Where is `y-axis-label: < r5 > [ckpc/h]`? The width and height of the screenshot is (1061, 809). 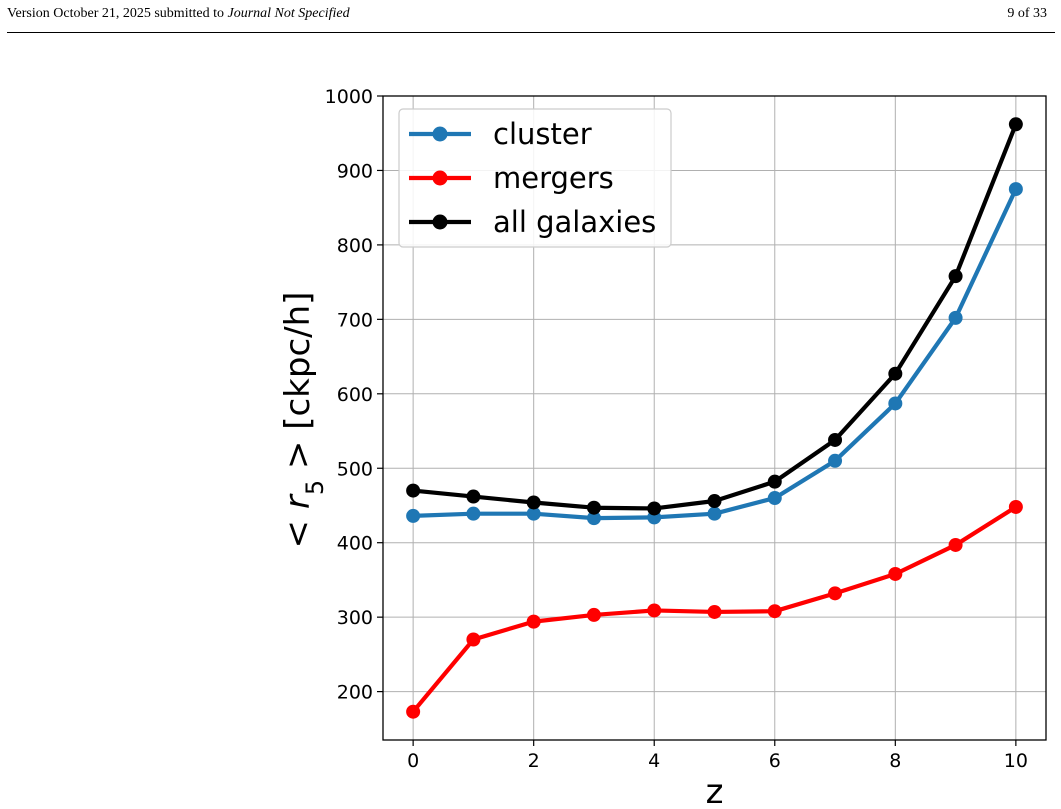
y-axis-label: < r5 > [ckpc/h] is located at coordinates (303, 420).